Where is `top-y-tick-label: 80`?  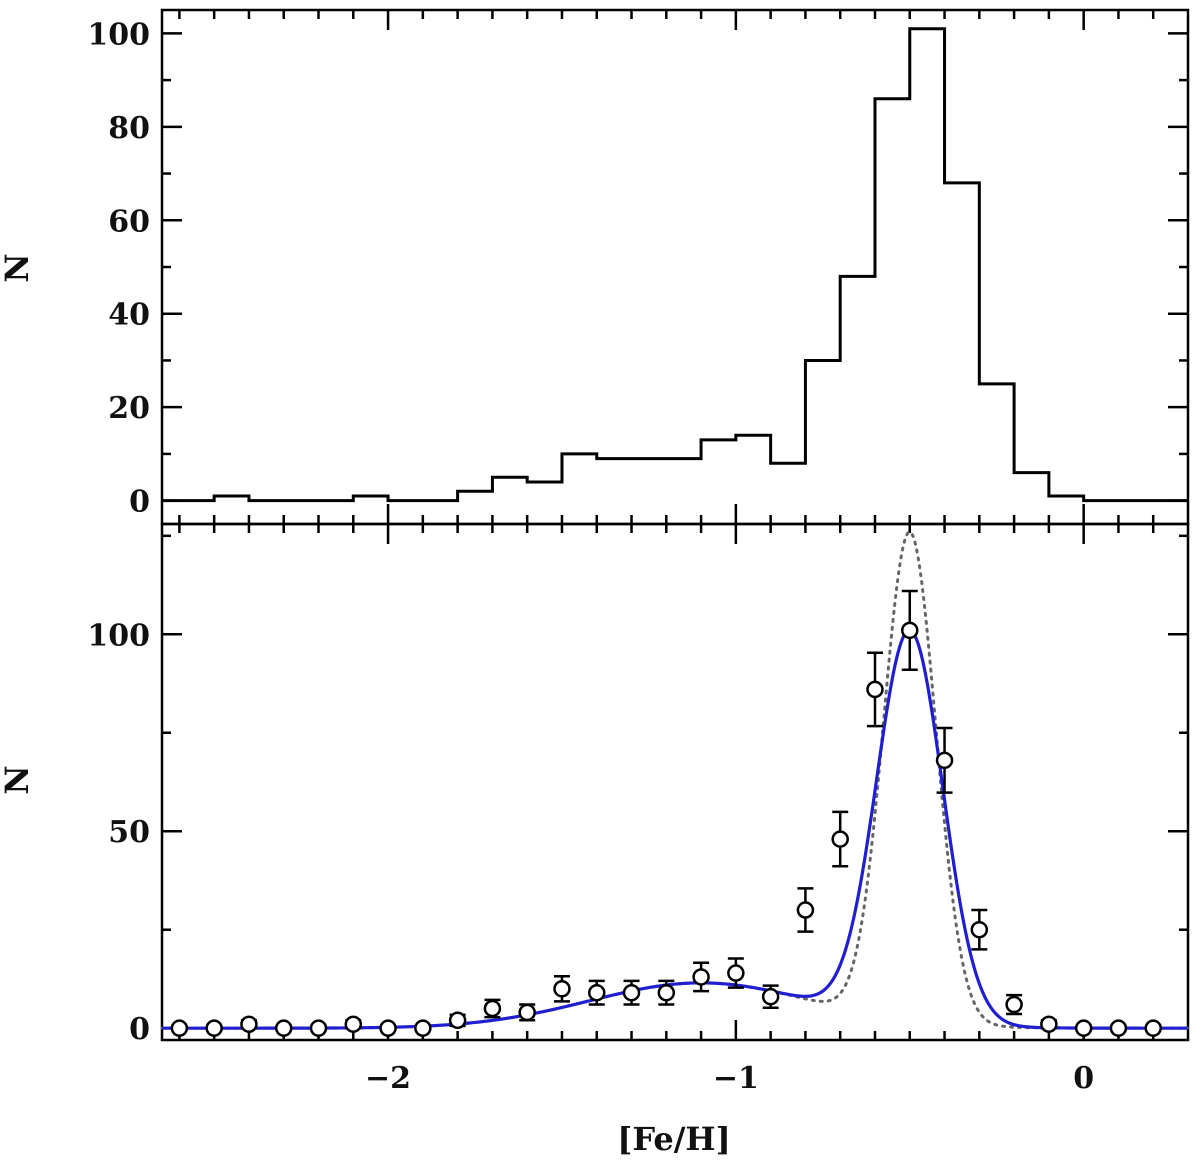
top-y-tick-label: 80 is located at coordinates (129, 128).